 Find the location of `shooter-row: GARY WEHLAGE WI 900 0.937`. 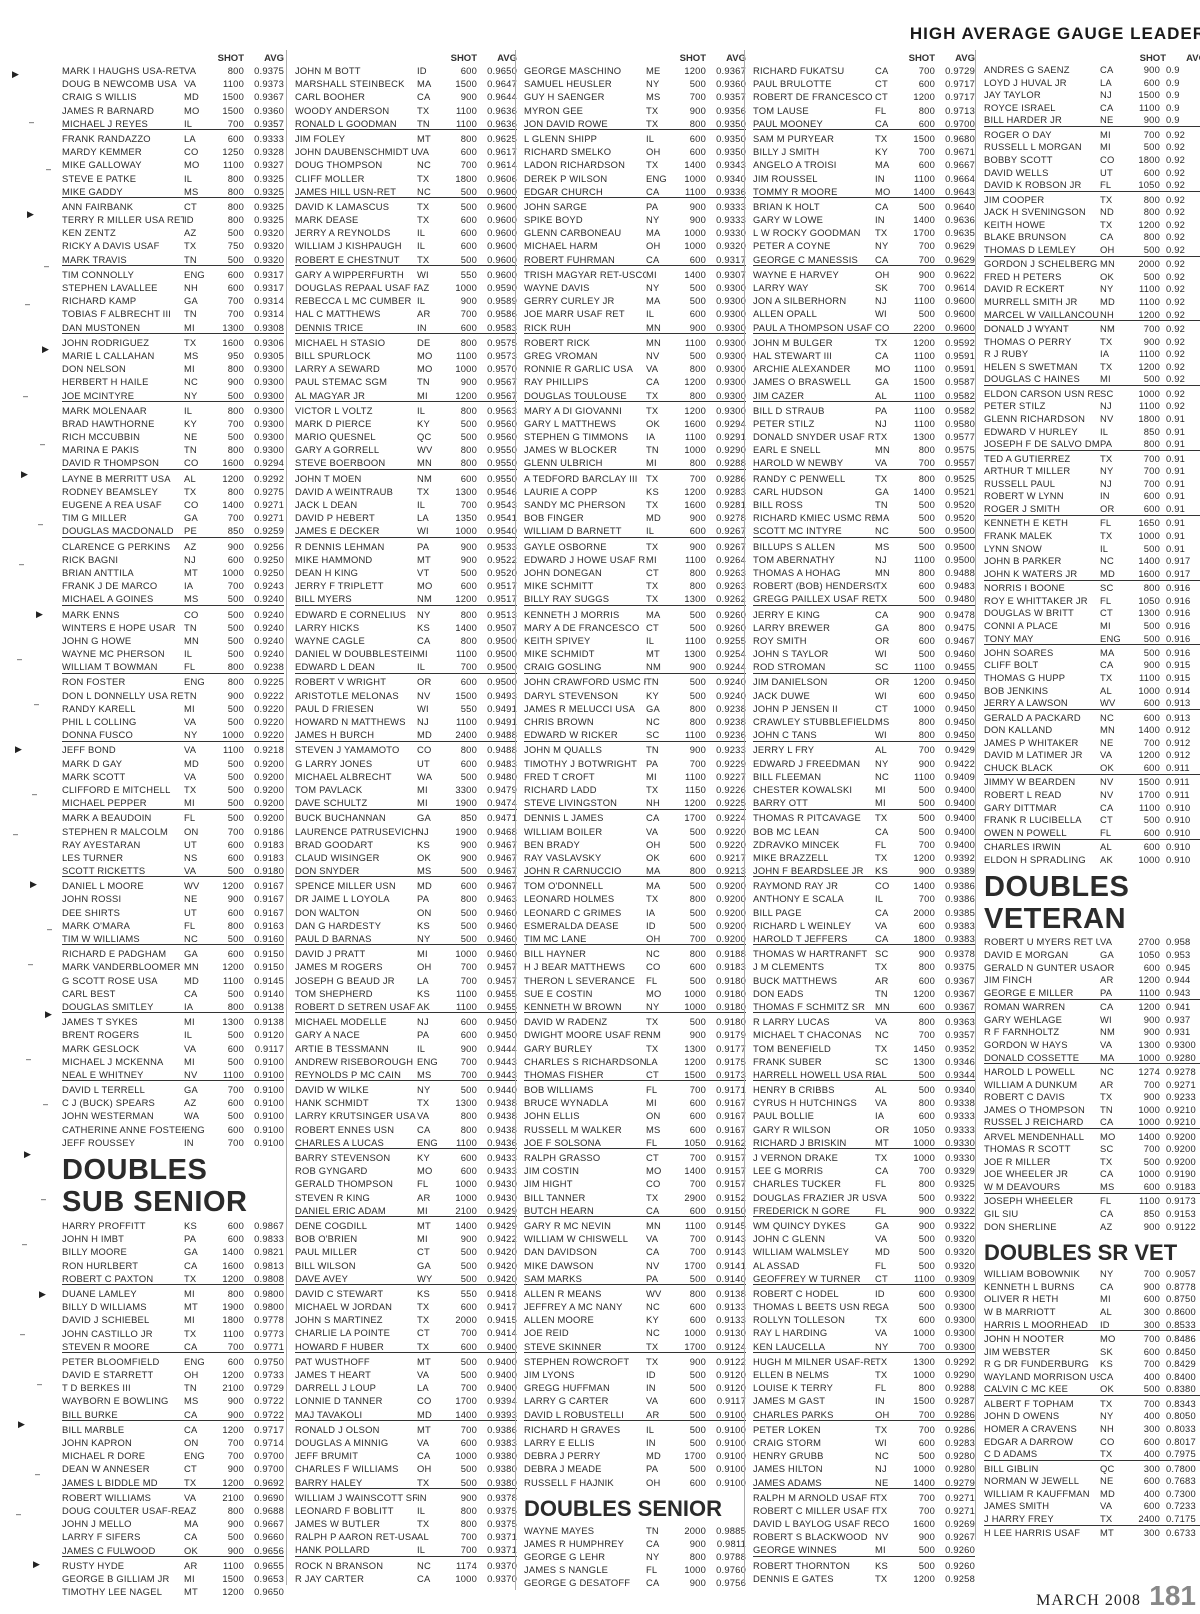

shooter-row: GARY WEHLAGE WI 900 0.937 is located at coordinates (1092, 1020).